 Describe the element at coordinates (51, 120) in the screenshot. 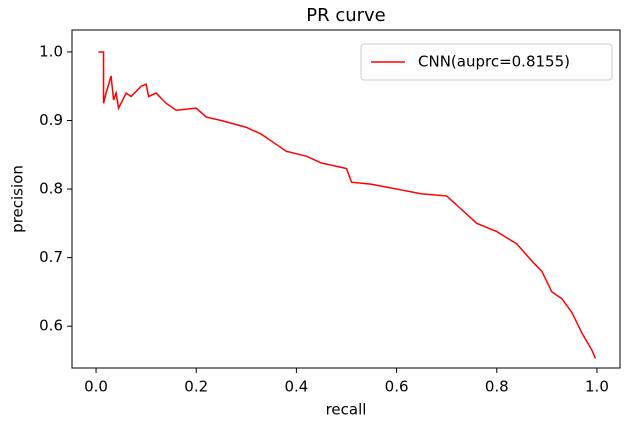

I see `y-tick-label: 0.9` at that location.